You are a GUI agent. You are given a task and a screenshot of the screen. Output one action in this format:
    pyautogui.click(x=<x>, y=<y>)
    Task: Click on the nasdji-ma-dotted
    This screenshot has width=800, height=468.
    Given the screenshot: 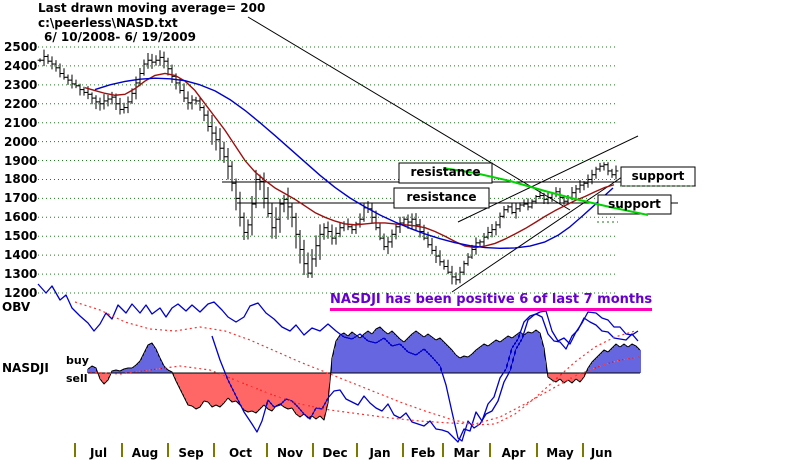 What is the action you would take?
    pyautogui.click(x=365, y=390)
    